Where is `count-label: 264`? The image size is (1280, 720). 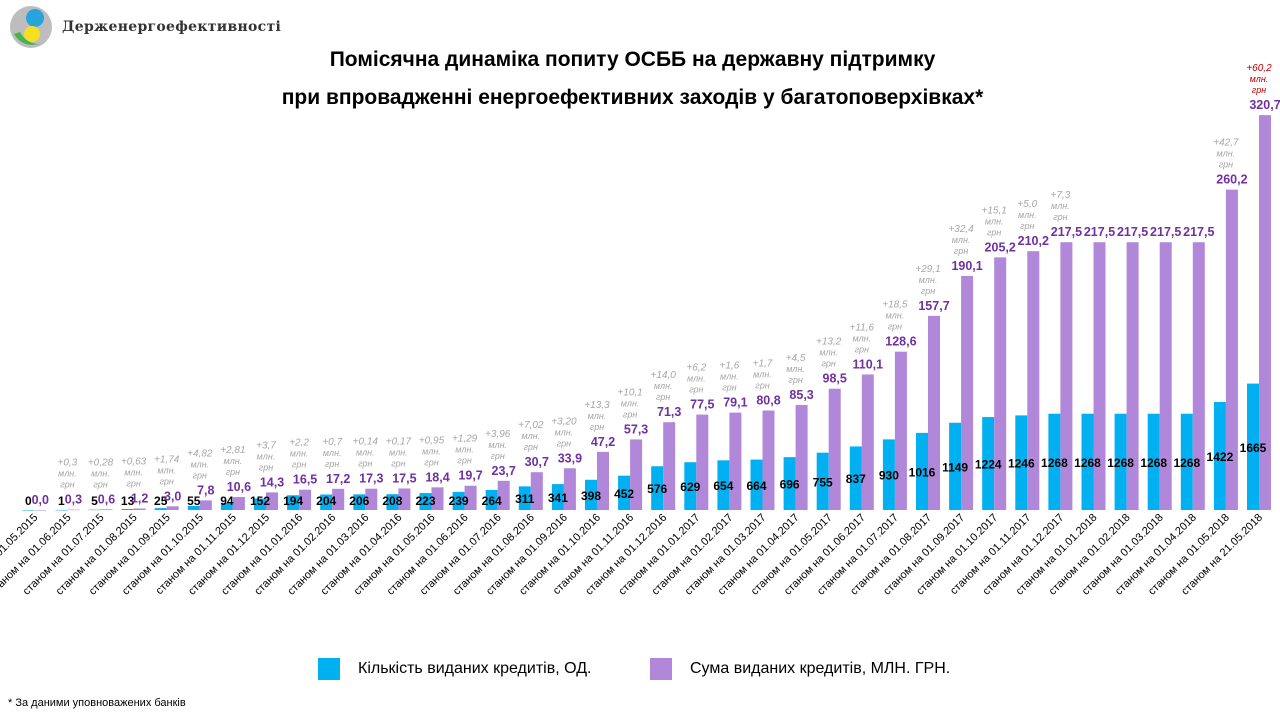 count-label: 264 is located at coordinates (492, 501).